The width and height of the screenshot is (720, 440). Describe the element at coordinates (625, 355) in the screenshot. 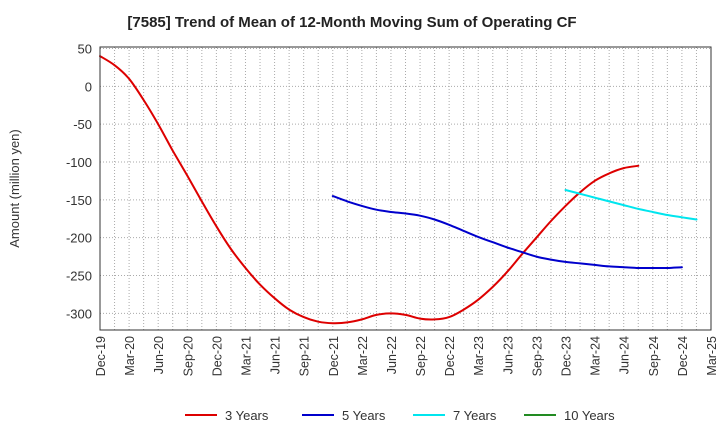

I see `x-tick-label: Jun-24` at that location.